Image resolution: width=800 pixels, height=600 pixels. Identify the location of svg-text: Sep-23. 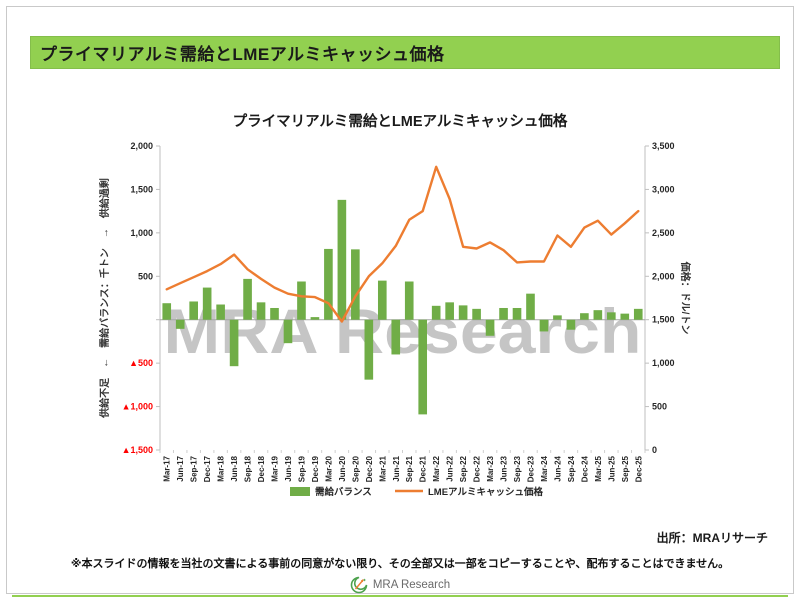
(517, 468).